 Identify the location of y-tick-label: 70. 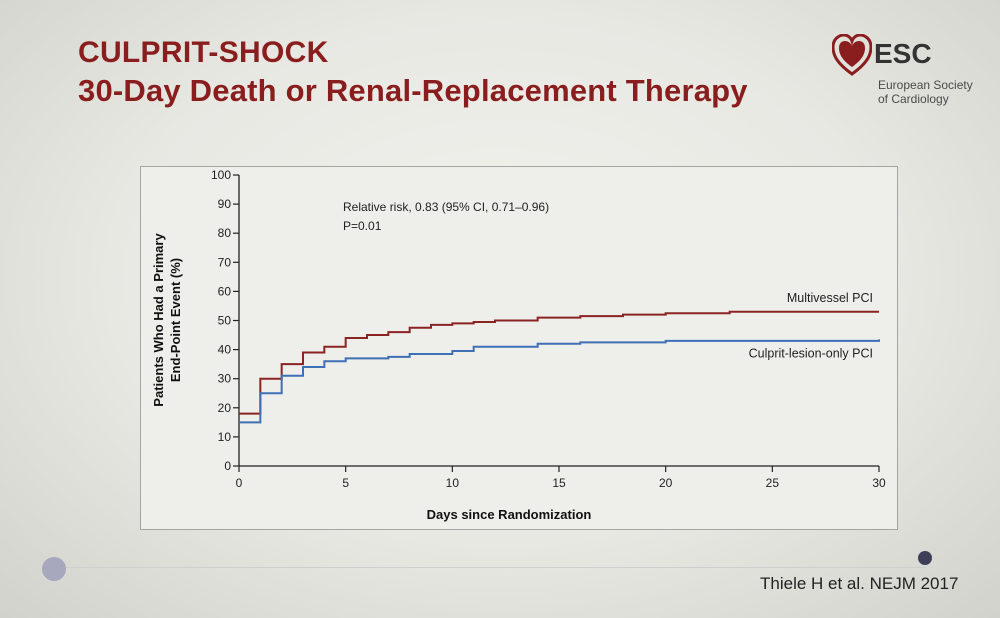
(225, 262).